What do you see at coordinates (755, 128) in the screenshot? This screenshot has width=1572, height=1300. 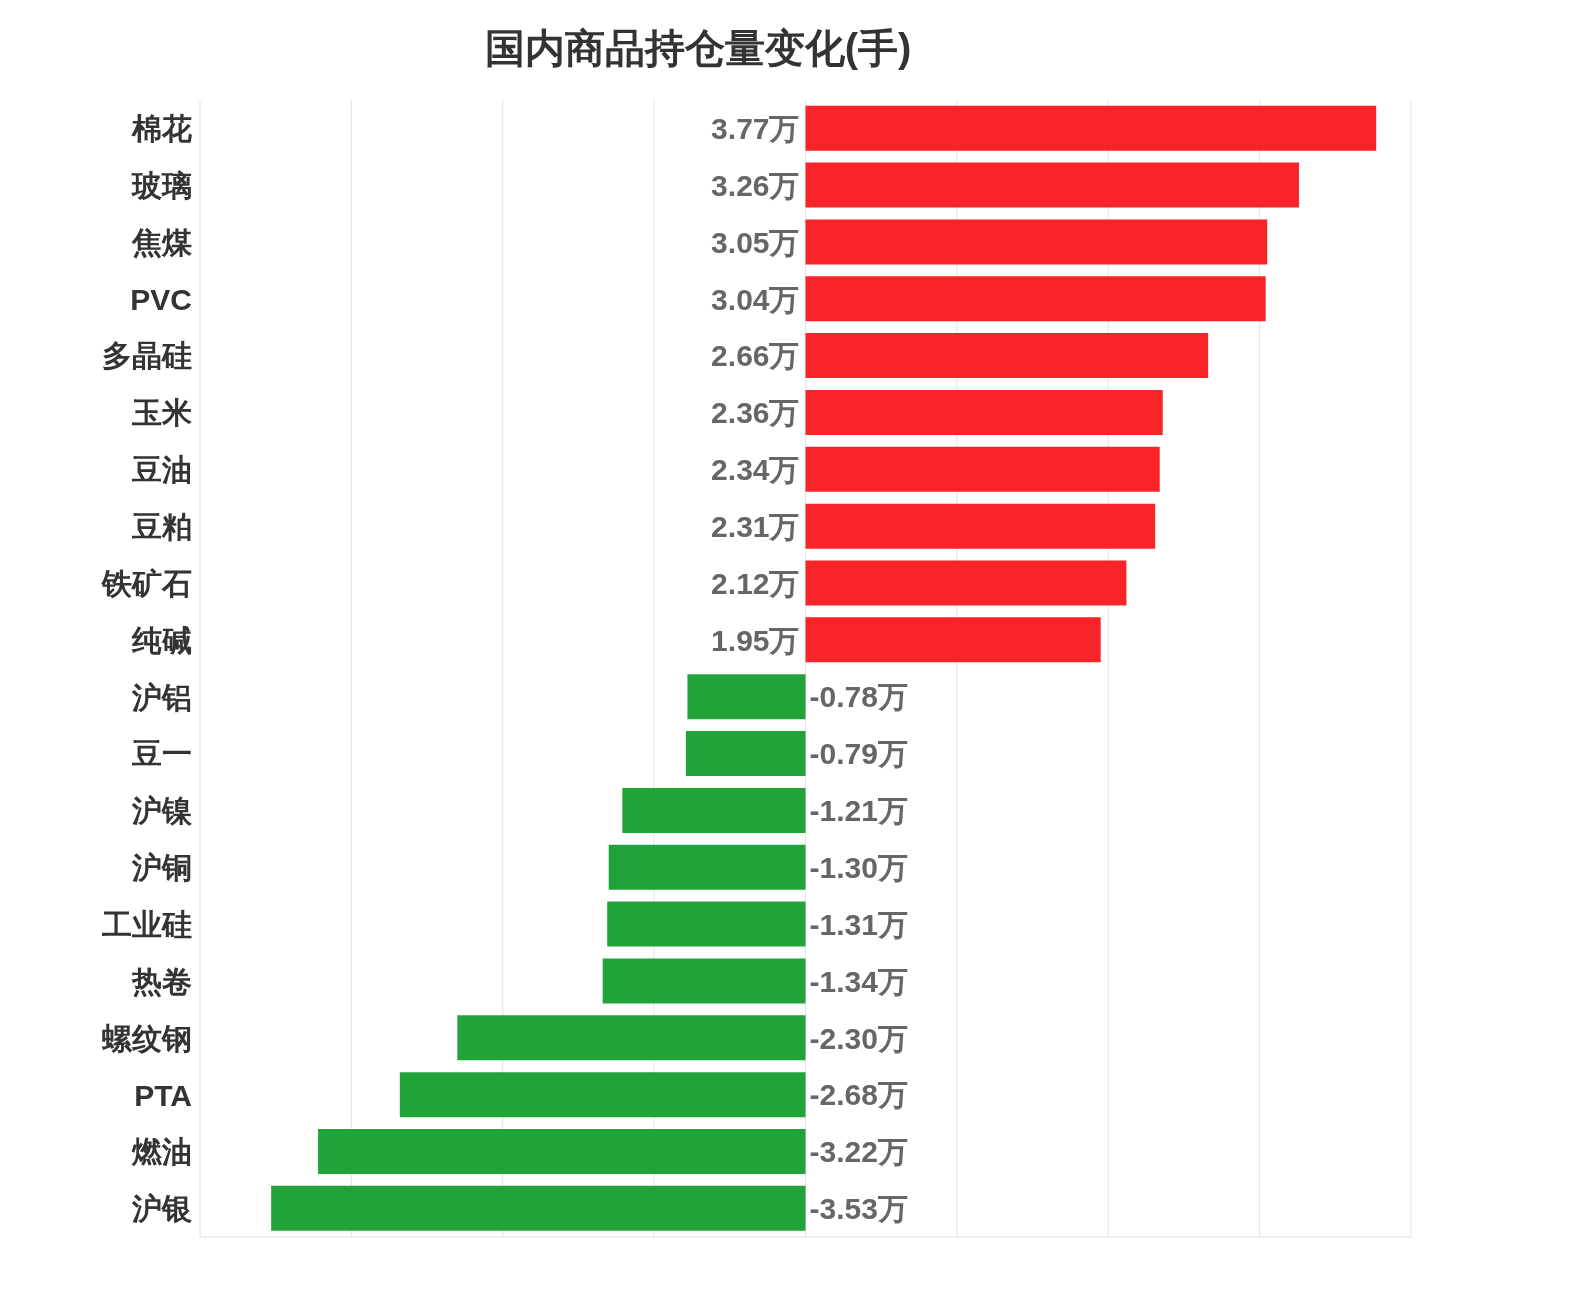 I see `data-label: 3.77万` at bounding box center [755, 128].